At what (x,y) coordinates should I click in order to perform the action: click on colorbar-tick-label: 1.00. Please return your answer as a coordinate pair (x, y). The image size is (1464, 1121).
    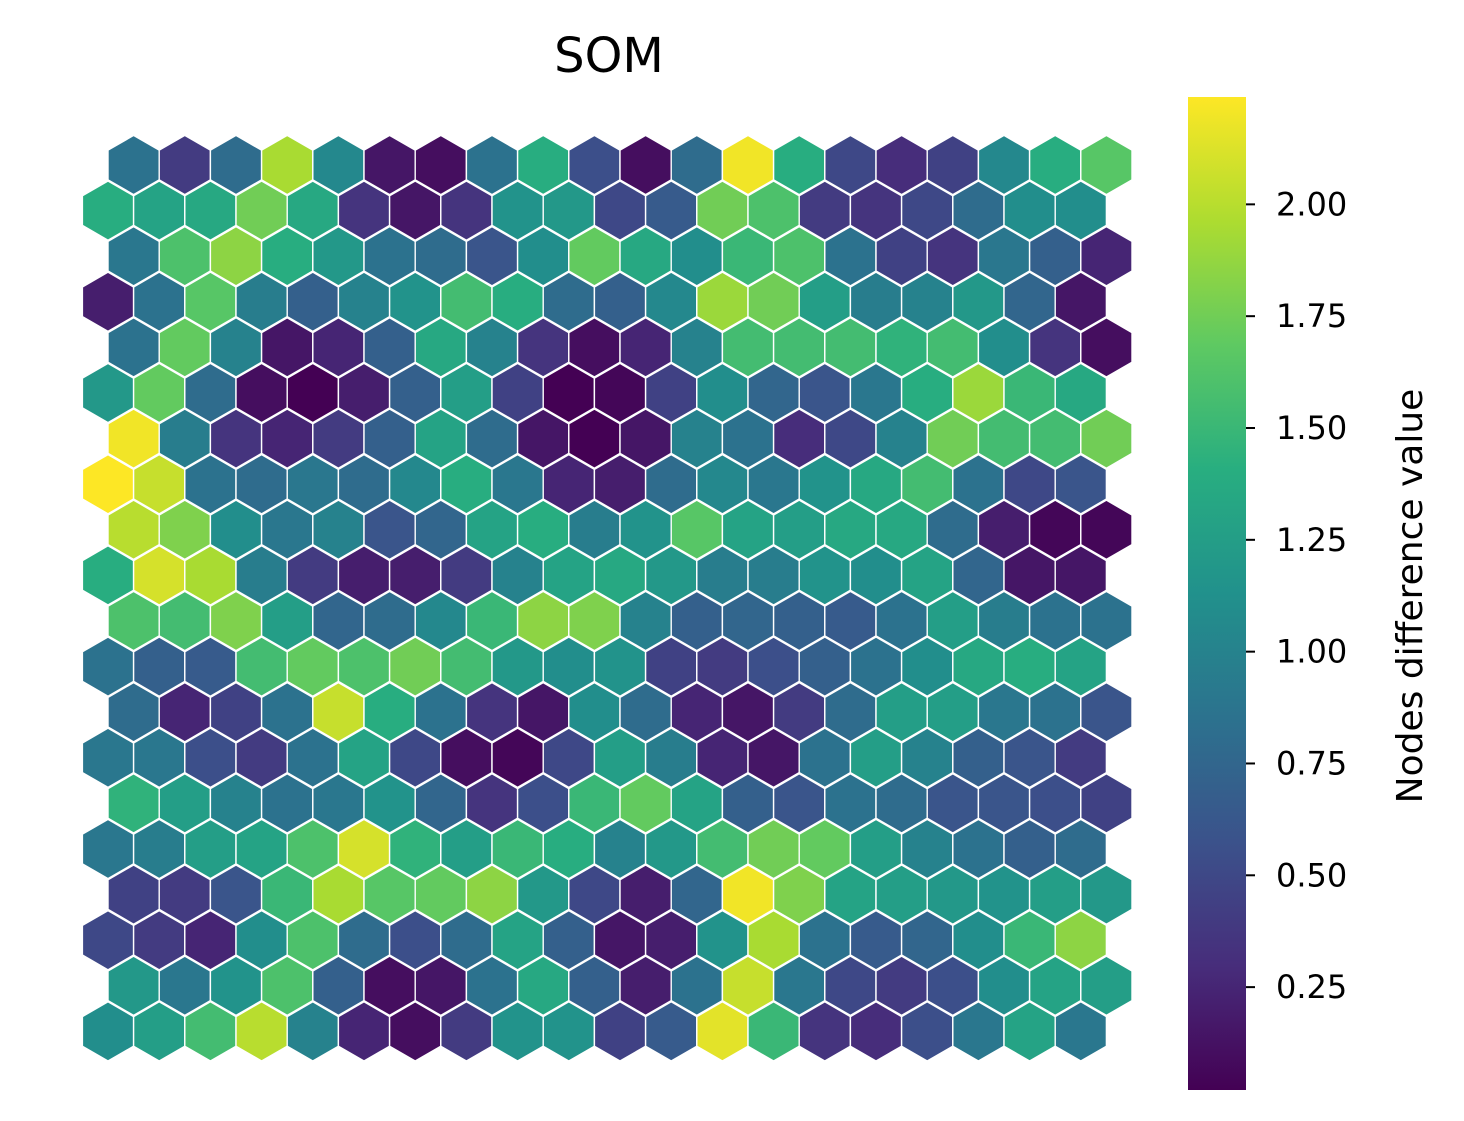
    Looking at the image, I should click on (1311, 652).